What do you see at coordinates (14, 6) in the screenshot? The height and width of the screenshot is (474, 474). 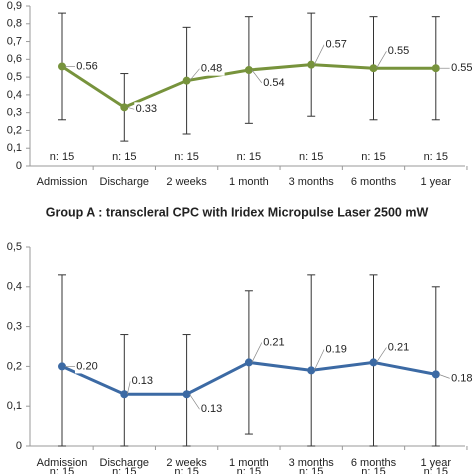 I see `y-tick-label: 0,9` at bounding box center [14, 6].